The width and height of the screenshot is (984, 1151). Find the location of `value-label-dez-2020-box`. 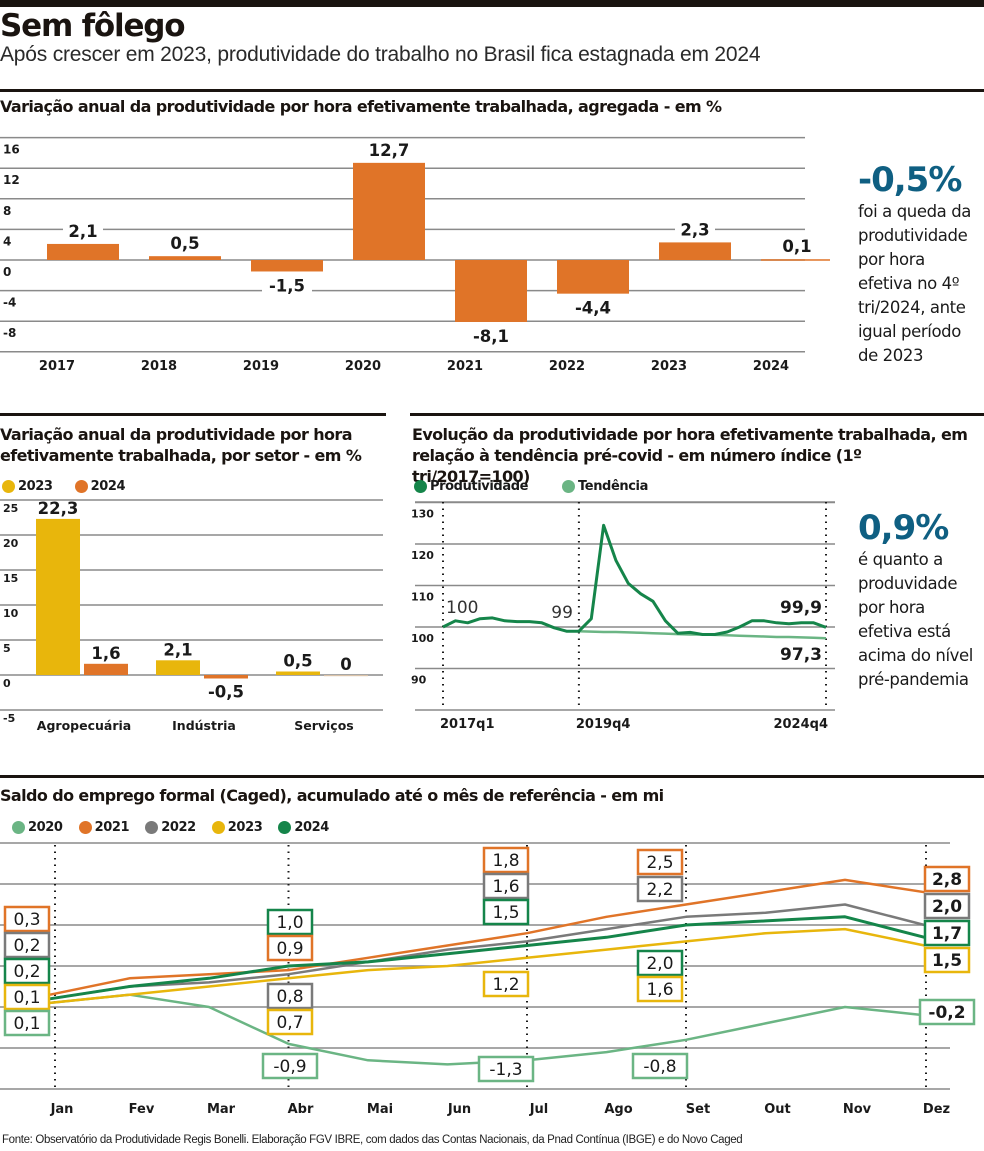

value-label-dez-2020-box is located at coordinates (947, 1012).